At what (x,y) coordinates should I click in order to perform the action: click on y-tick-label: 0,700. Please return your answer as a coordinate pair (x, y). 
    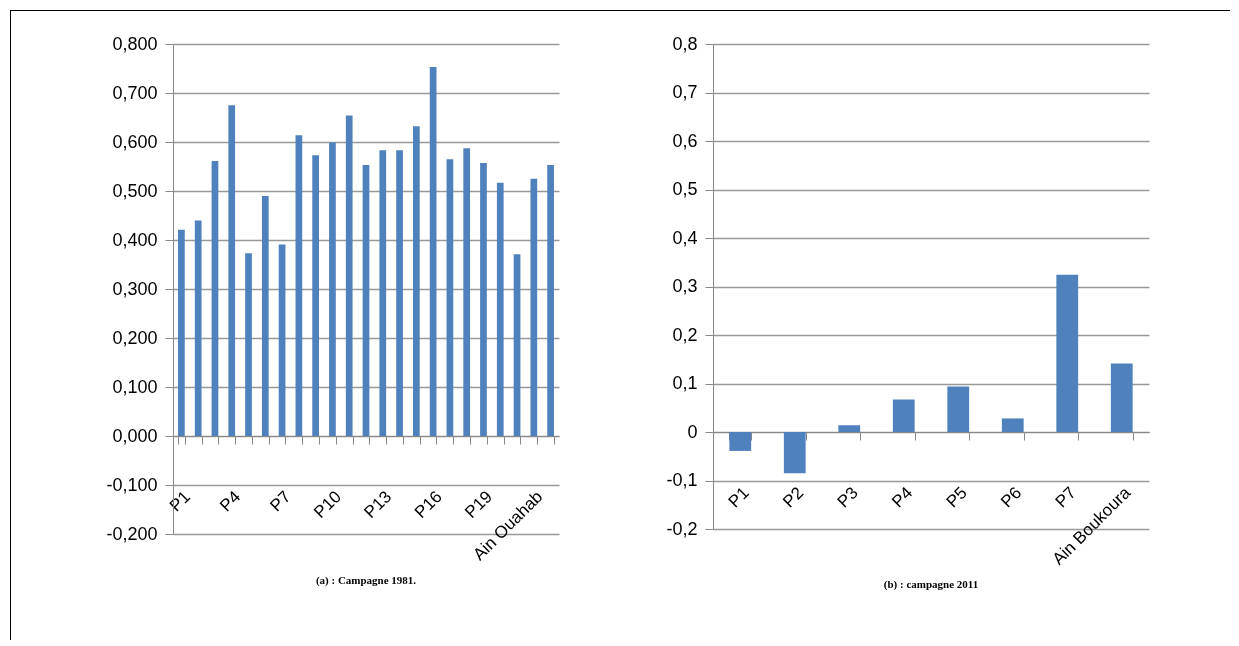
    Looking at the image, I should click on (135, 92).